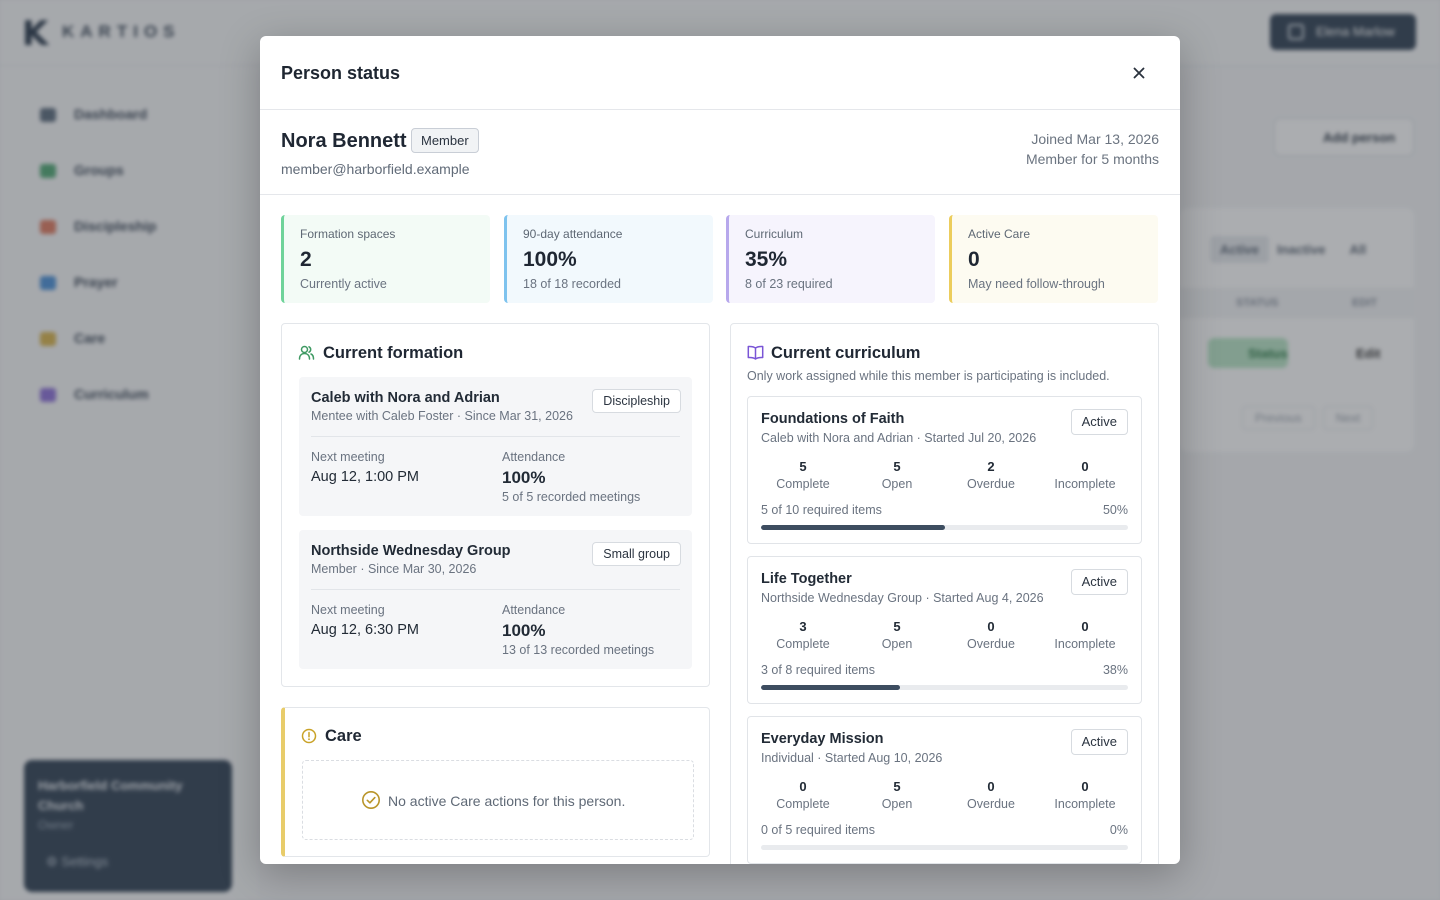  I want to click on membership-info: Joined Mar 13, 2026 Member for 5 months, so click(1092, 149).